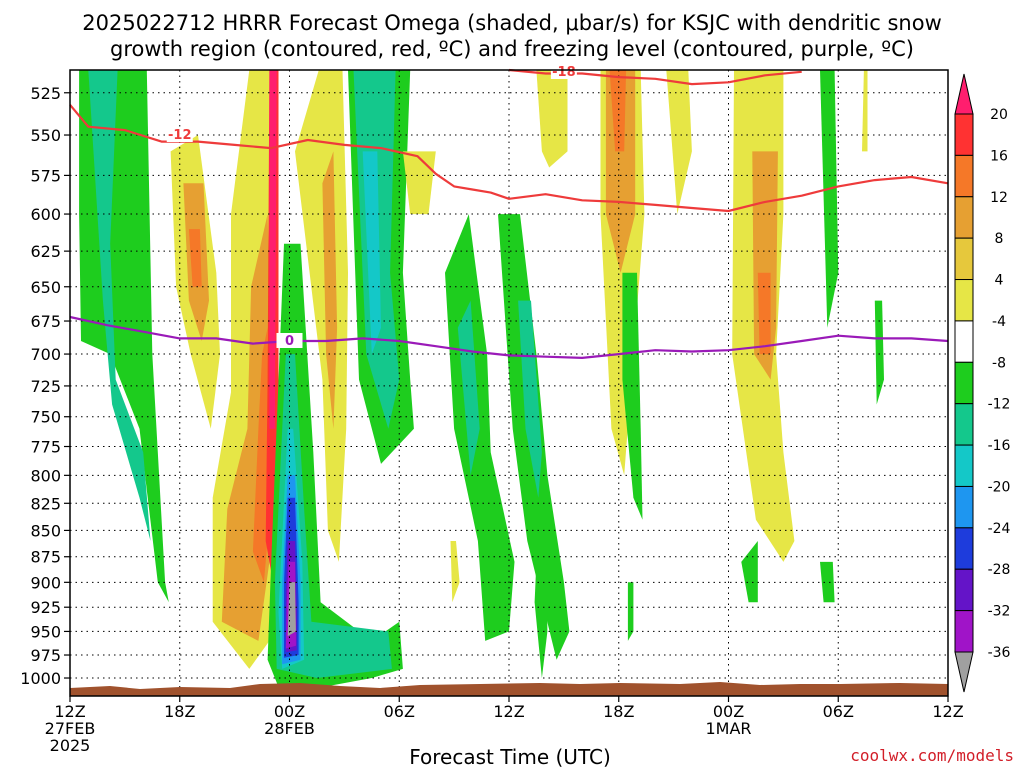 The image size is (1024, 768). I want to click on dgz-contour-1-label: -18, so click(564, 72).